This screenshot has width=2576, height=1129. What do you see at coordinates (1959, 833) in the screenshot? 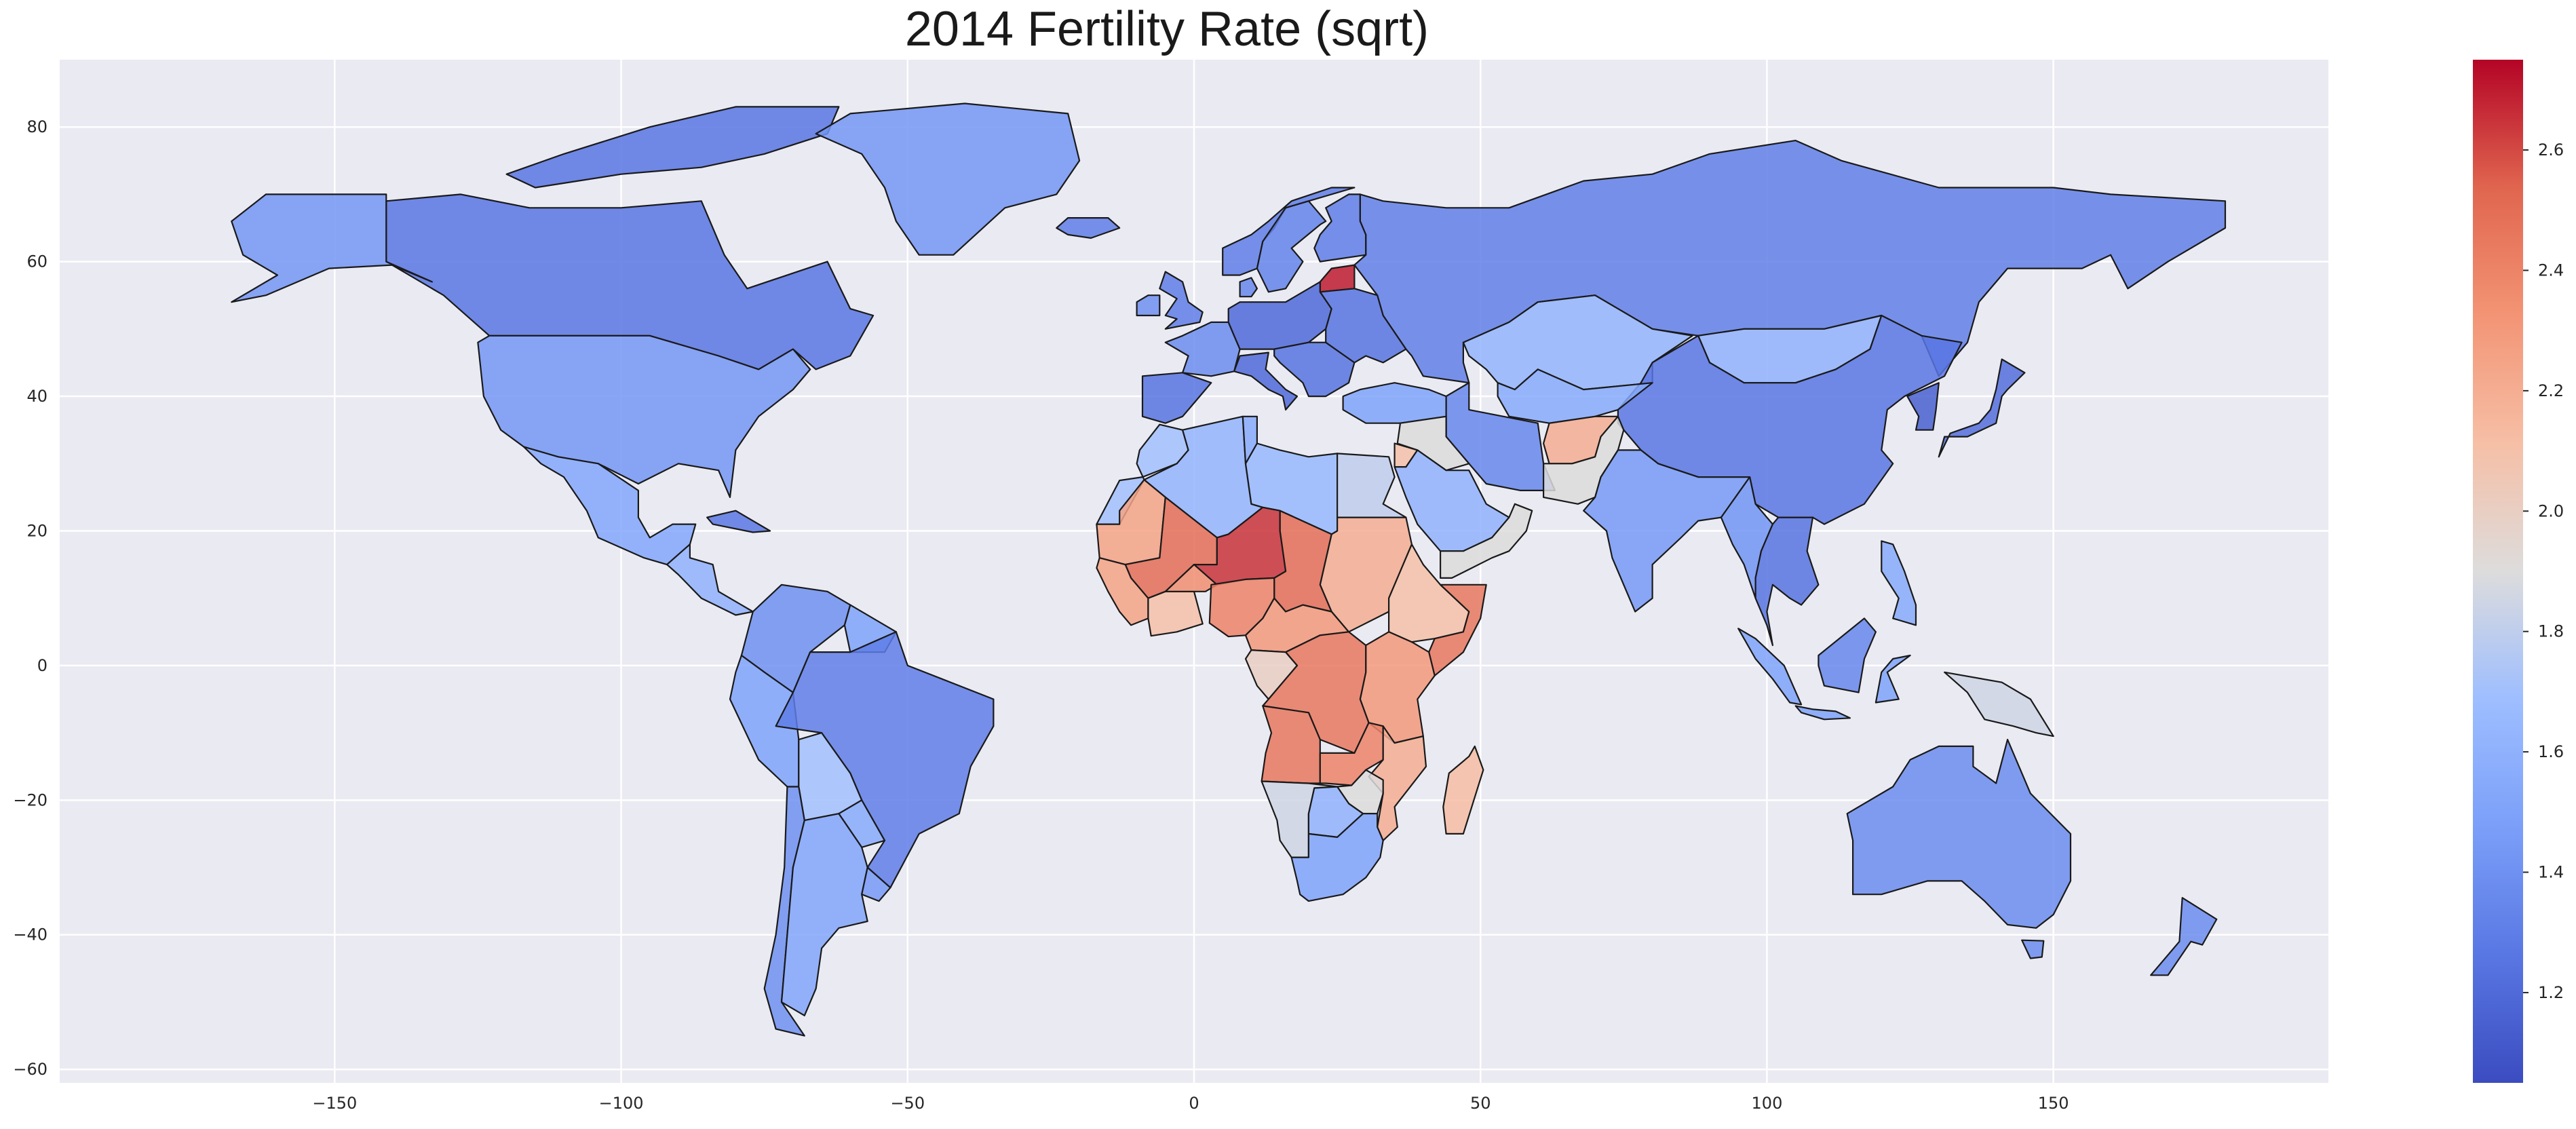
I see `region-australia` at bounding box center [1959, 833].